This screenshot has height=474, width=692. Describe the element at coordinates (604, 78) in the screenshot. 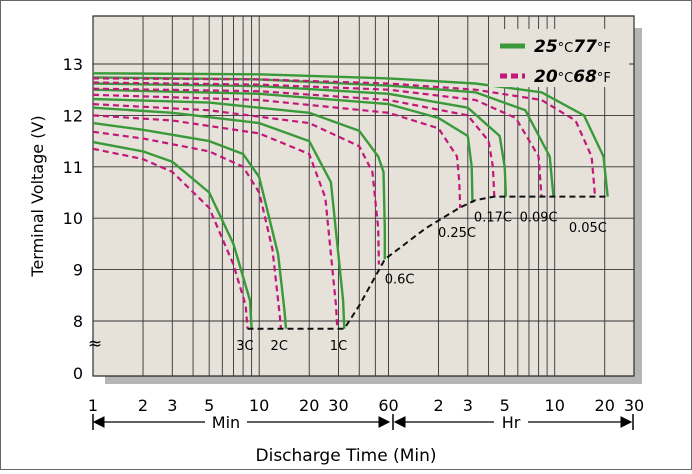

I see `legend-dashed-f-unit: °F` at that location.